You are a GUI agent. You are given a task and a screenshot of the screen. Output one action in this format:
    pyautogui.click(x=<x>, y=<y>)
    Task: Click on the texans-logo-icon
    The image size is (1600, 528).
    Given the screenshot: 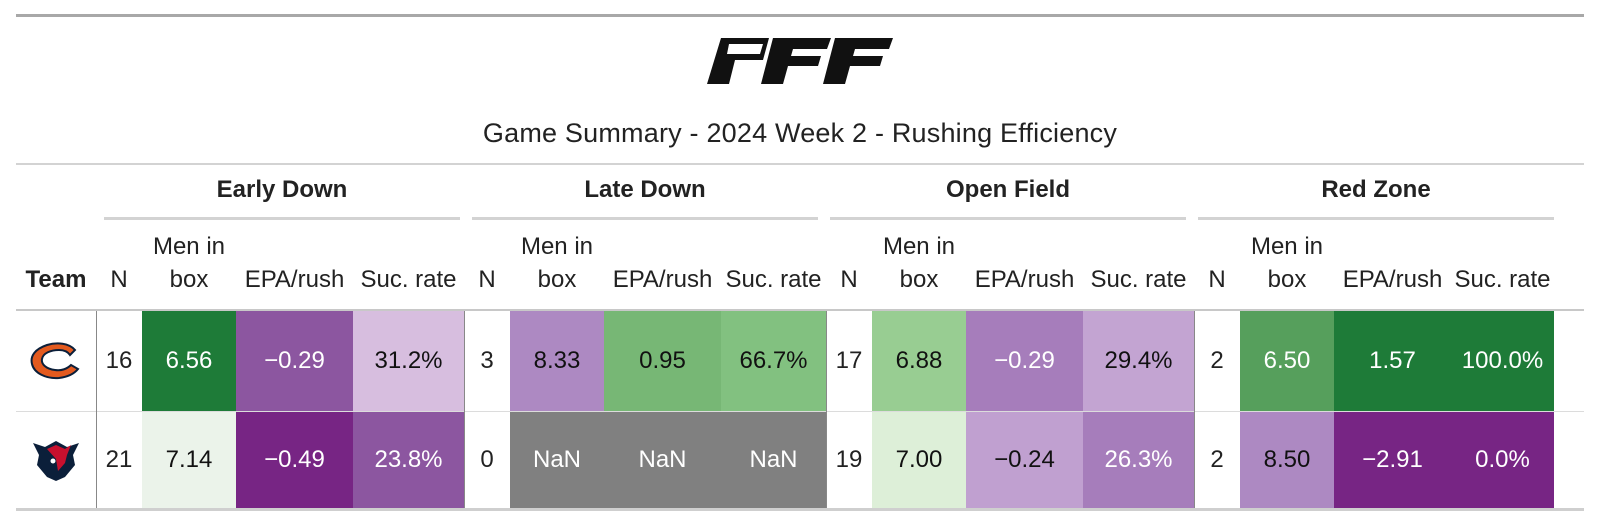 What is the action you would take?
    pyautogui.click(x=56, y=461)
    